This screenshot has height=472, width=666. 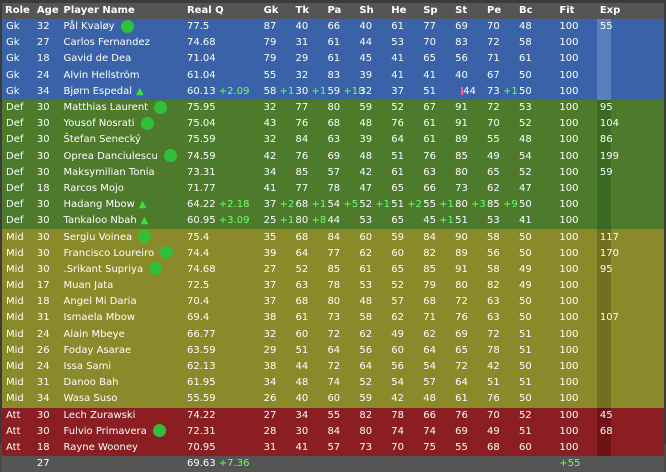 What do you see at coordinates (500, 11) in the screenshot?
I see `column-header-pe: Pe` at bounding box center [500, 11].